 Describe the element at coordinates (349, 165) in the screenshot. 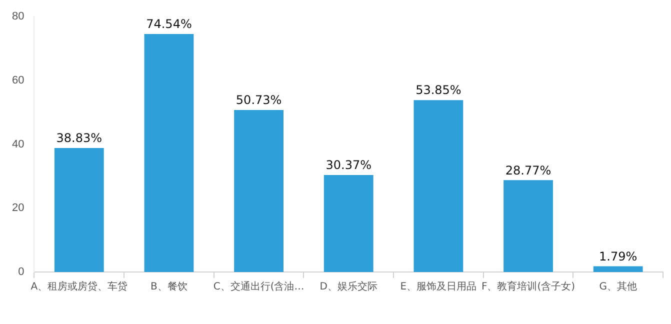

I see `data-label: 30.37%` at that location.